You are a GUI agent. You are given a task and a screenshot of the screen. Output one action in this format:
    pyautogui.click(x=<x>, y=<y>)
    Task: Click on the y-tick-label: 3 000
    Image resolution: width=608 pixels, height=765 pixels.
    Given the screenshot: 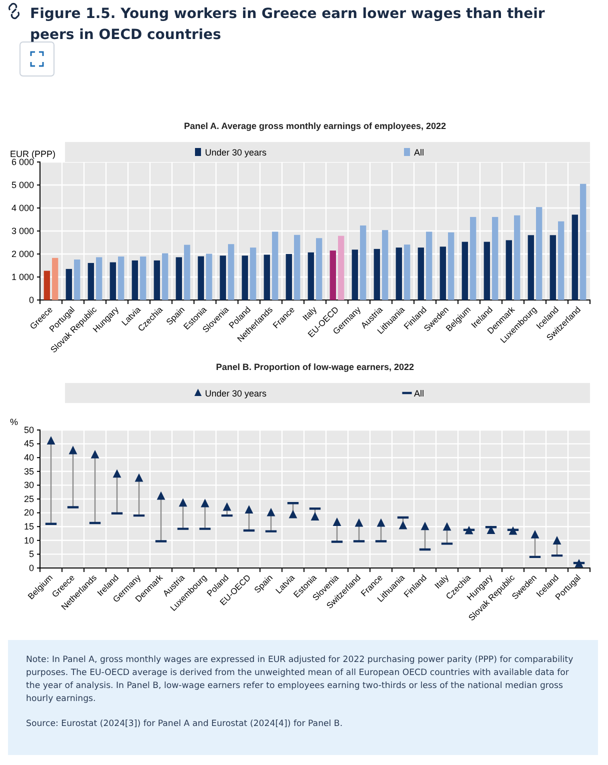 What is the action you would take?
    pyautogui.click(x=22, y=231)
    